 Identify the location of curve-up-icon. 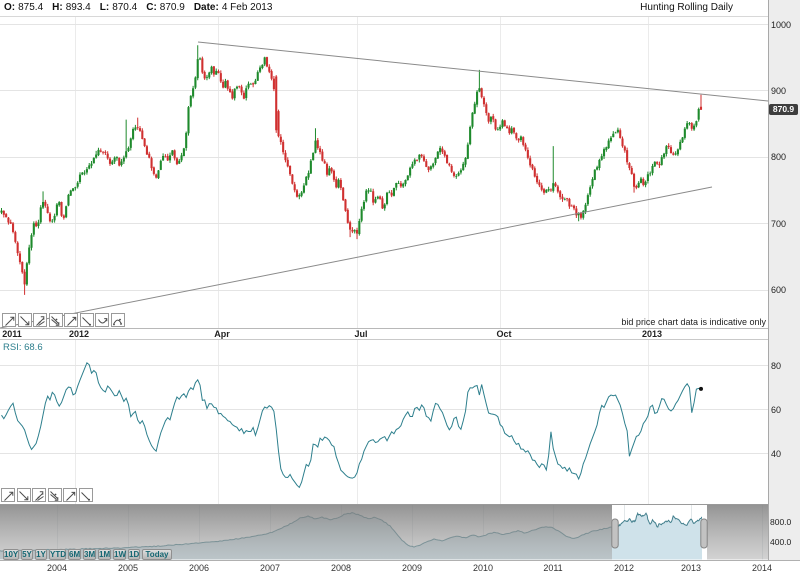
(102, 320).